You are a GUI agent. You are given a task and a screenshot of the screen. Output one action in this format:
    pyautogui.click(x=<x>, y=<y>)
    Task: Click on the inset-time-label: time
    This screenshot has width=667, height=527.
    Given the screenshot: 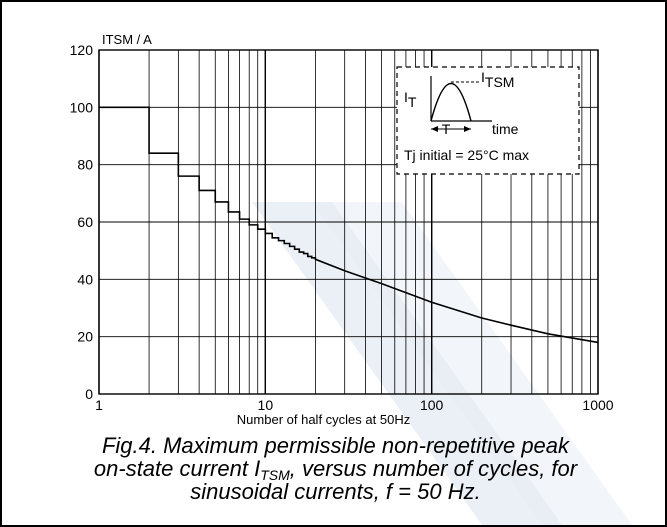 What is the action you would take?
    pyautogui.click(x=505, y=129)
    